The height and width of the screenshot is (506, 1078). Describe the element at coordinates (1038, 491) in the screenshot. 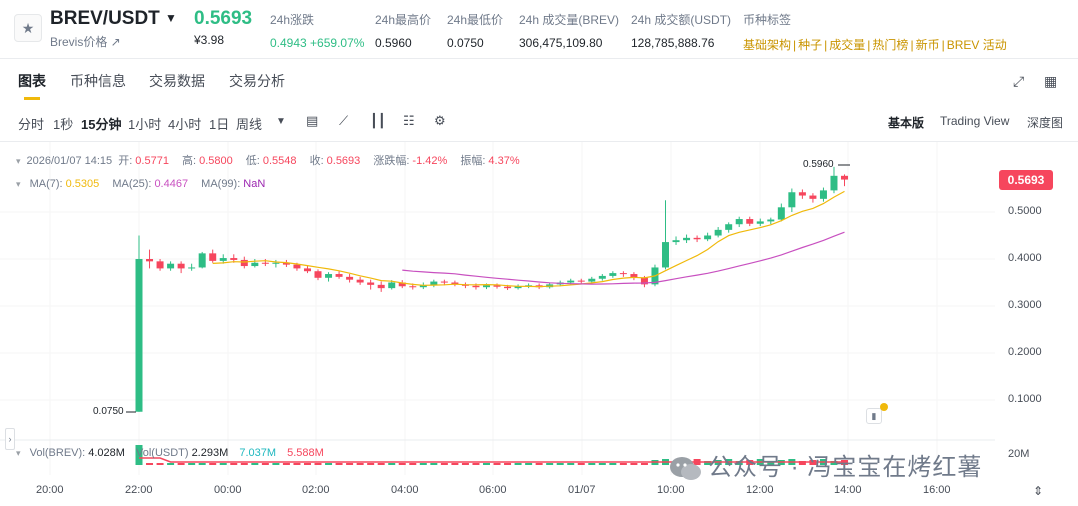

I see `axis-reset-icon: ⇕` at that location.